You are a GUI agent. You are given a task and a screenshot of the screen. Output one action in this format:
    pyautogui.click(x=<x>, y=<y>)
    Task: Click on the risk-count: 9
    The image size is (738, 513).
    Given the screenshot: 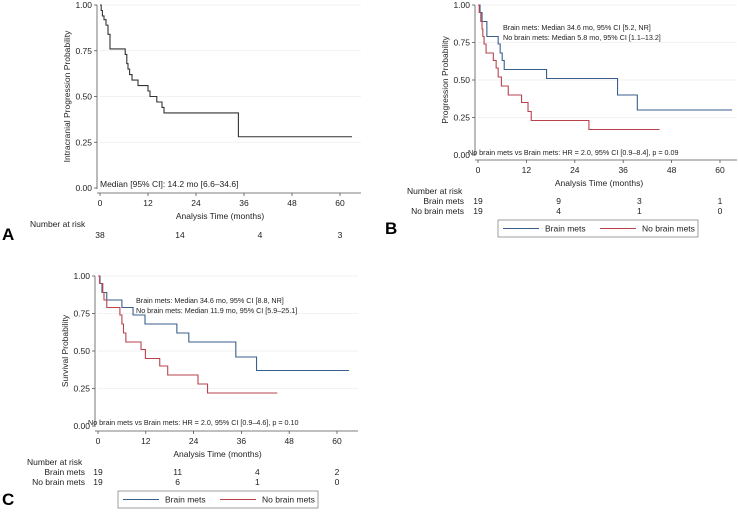 What is the action you would take?
    pyautogui.click(x=558, y=201)
    